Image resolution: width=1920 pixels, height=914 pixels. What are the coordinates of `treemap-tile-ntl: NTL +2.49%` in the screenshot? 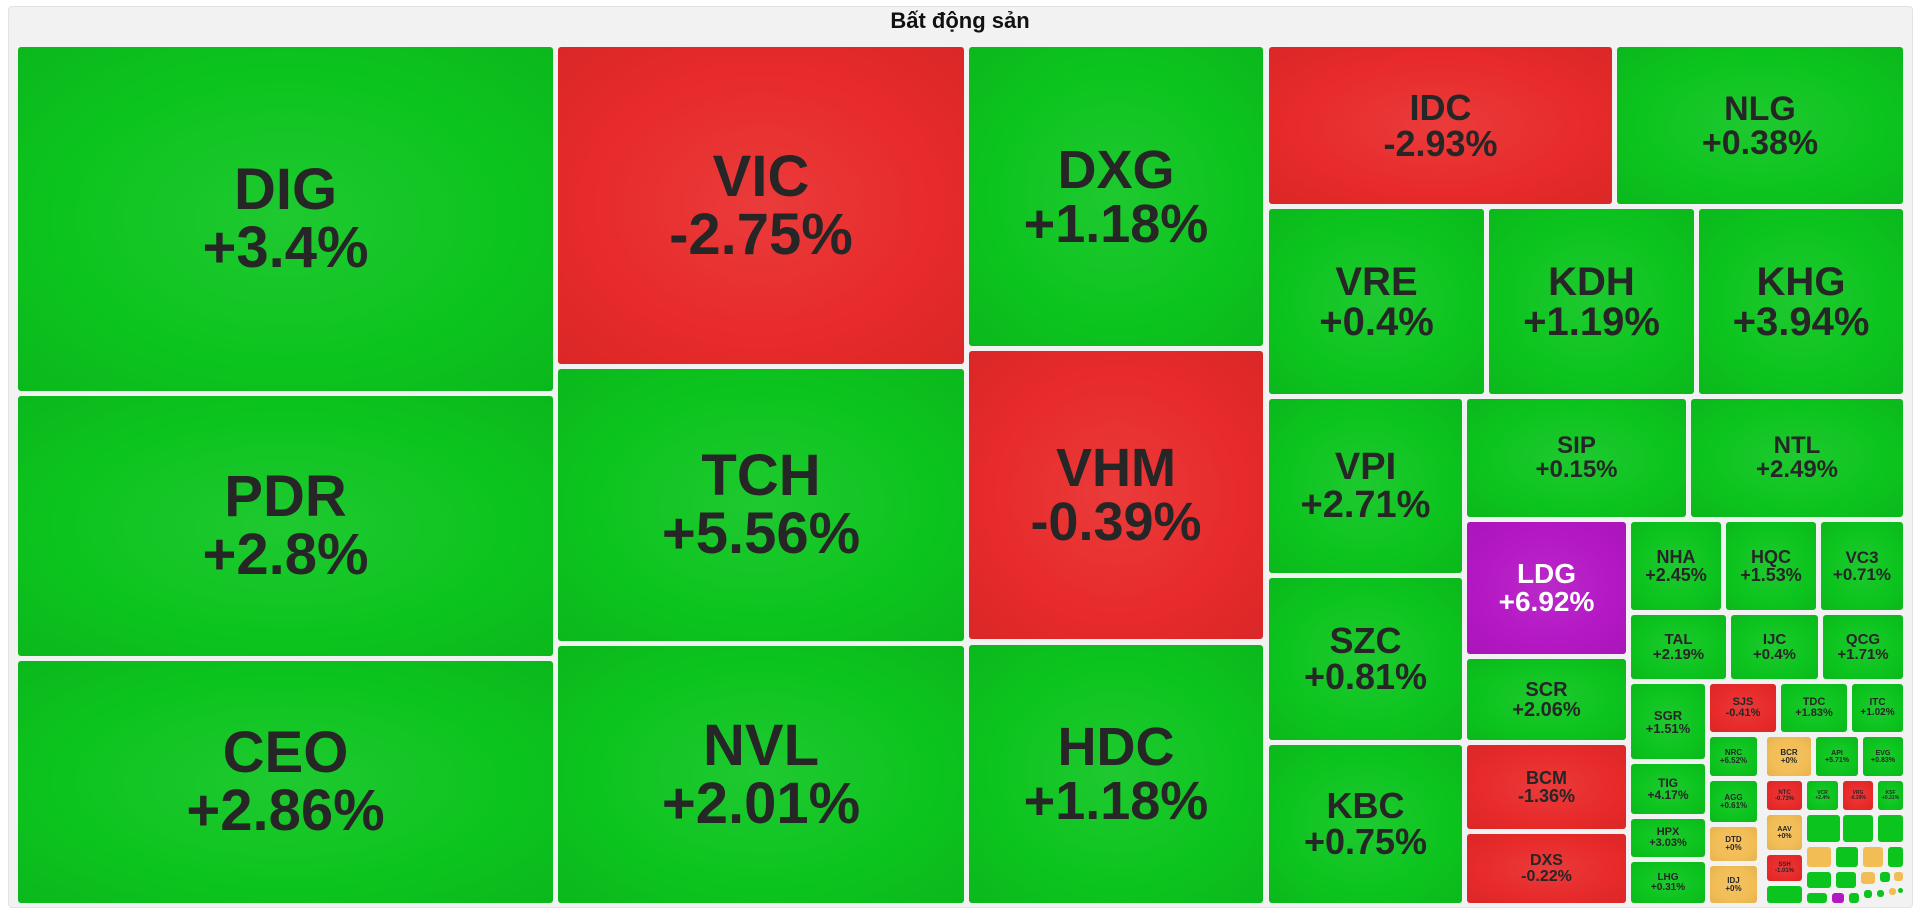 It's located at (1797, 458).